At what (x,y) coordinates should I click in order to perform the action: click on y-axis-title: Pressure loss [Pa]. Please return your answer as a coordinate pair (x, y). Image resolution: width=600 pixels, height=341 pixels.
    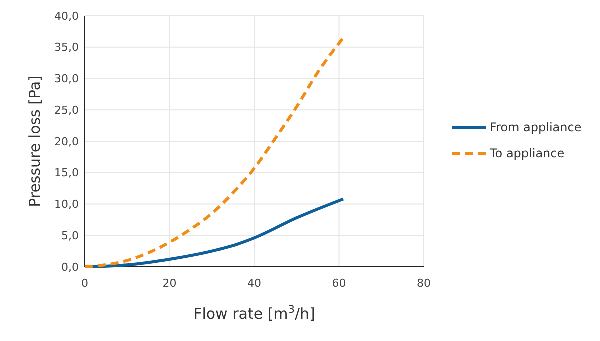
    Looking at the image, I should click on (35, 142).